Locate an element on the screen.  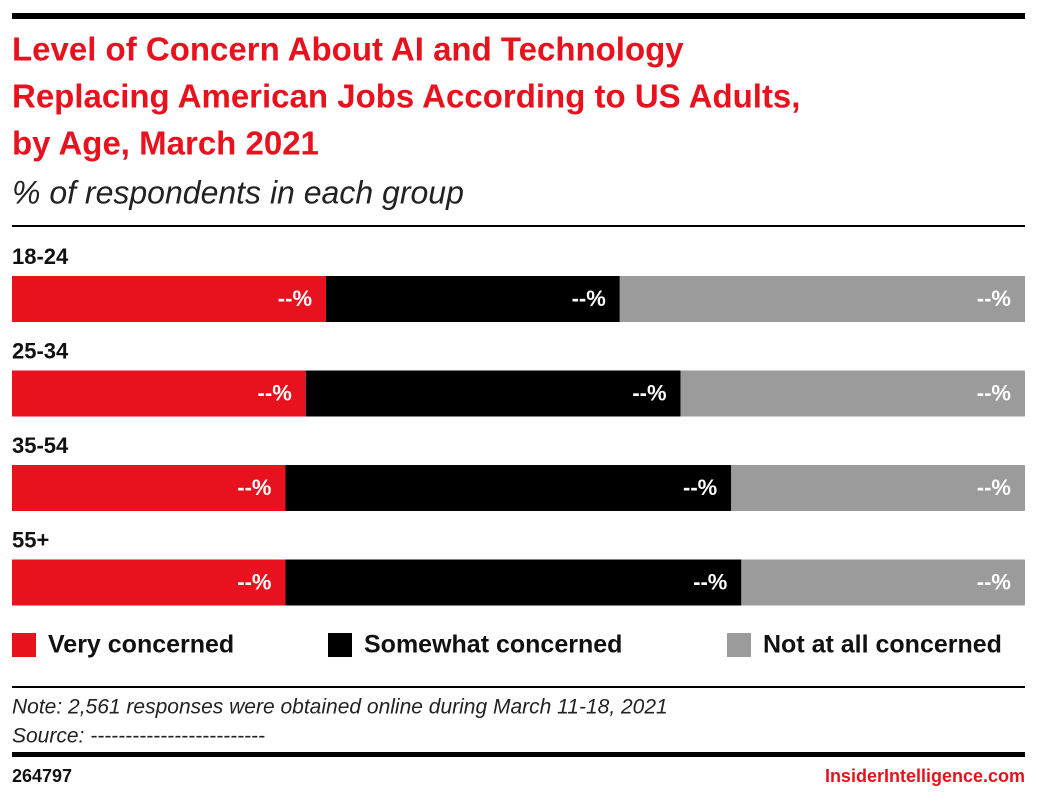
brand: InsiderIntelligence.com is located at coordinates (925, 776).